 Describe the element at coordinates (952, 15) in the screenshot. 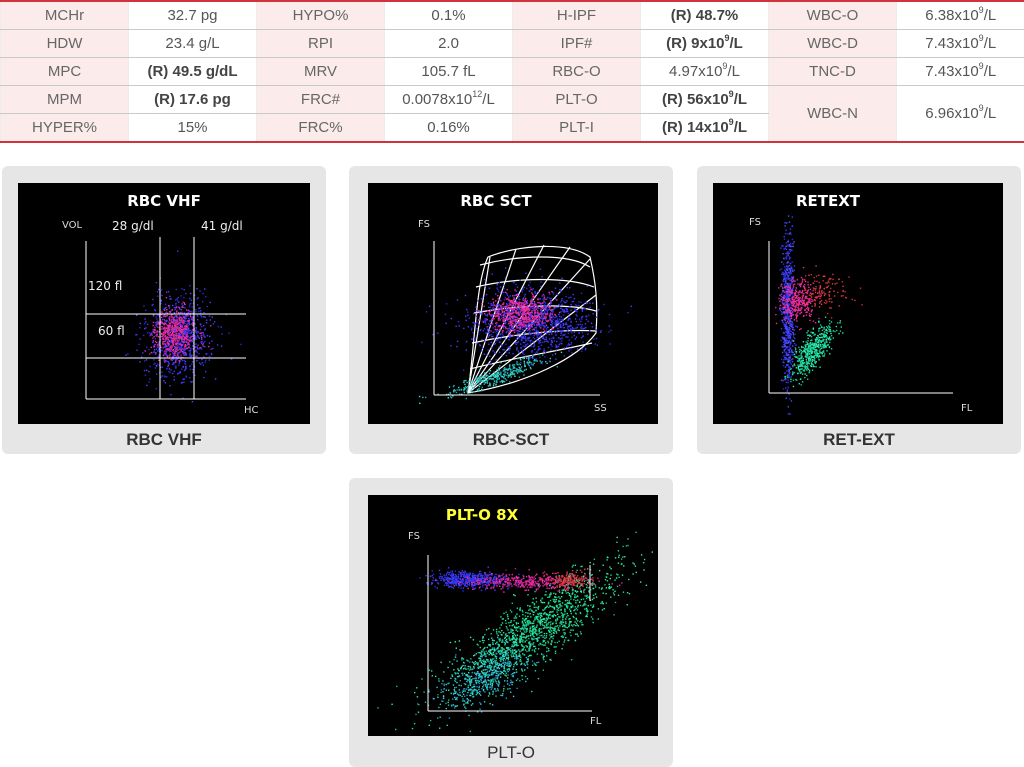

I see `param-value-text: 6.38x10` at that location.